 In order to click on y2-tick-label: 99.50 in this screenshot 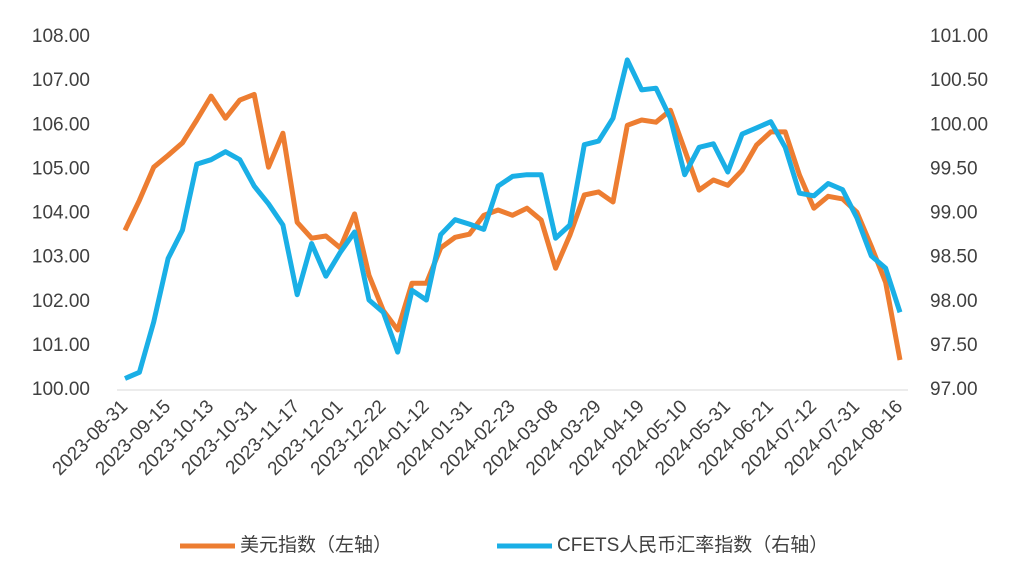, I will do `click(954, 168)`.